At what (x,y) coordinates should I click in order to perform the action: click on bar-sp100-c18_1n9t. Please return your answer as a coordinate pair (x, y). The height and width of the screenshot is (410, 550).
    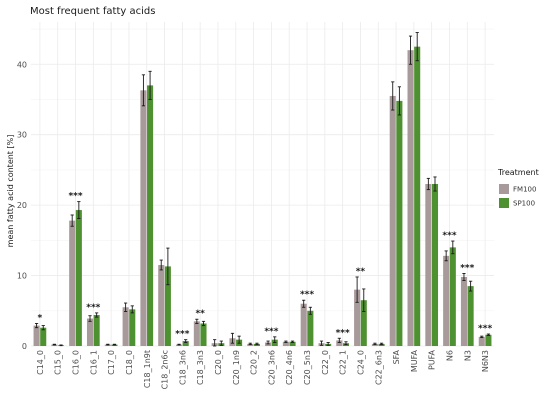
    Looking at the image, I should click on (150, 216).